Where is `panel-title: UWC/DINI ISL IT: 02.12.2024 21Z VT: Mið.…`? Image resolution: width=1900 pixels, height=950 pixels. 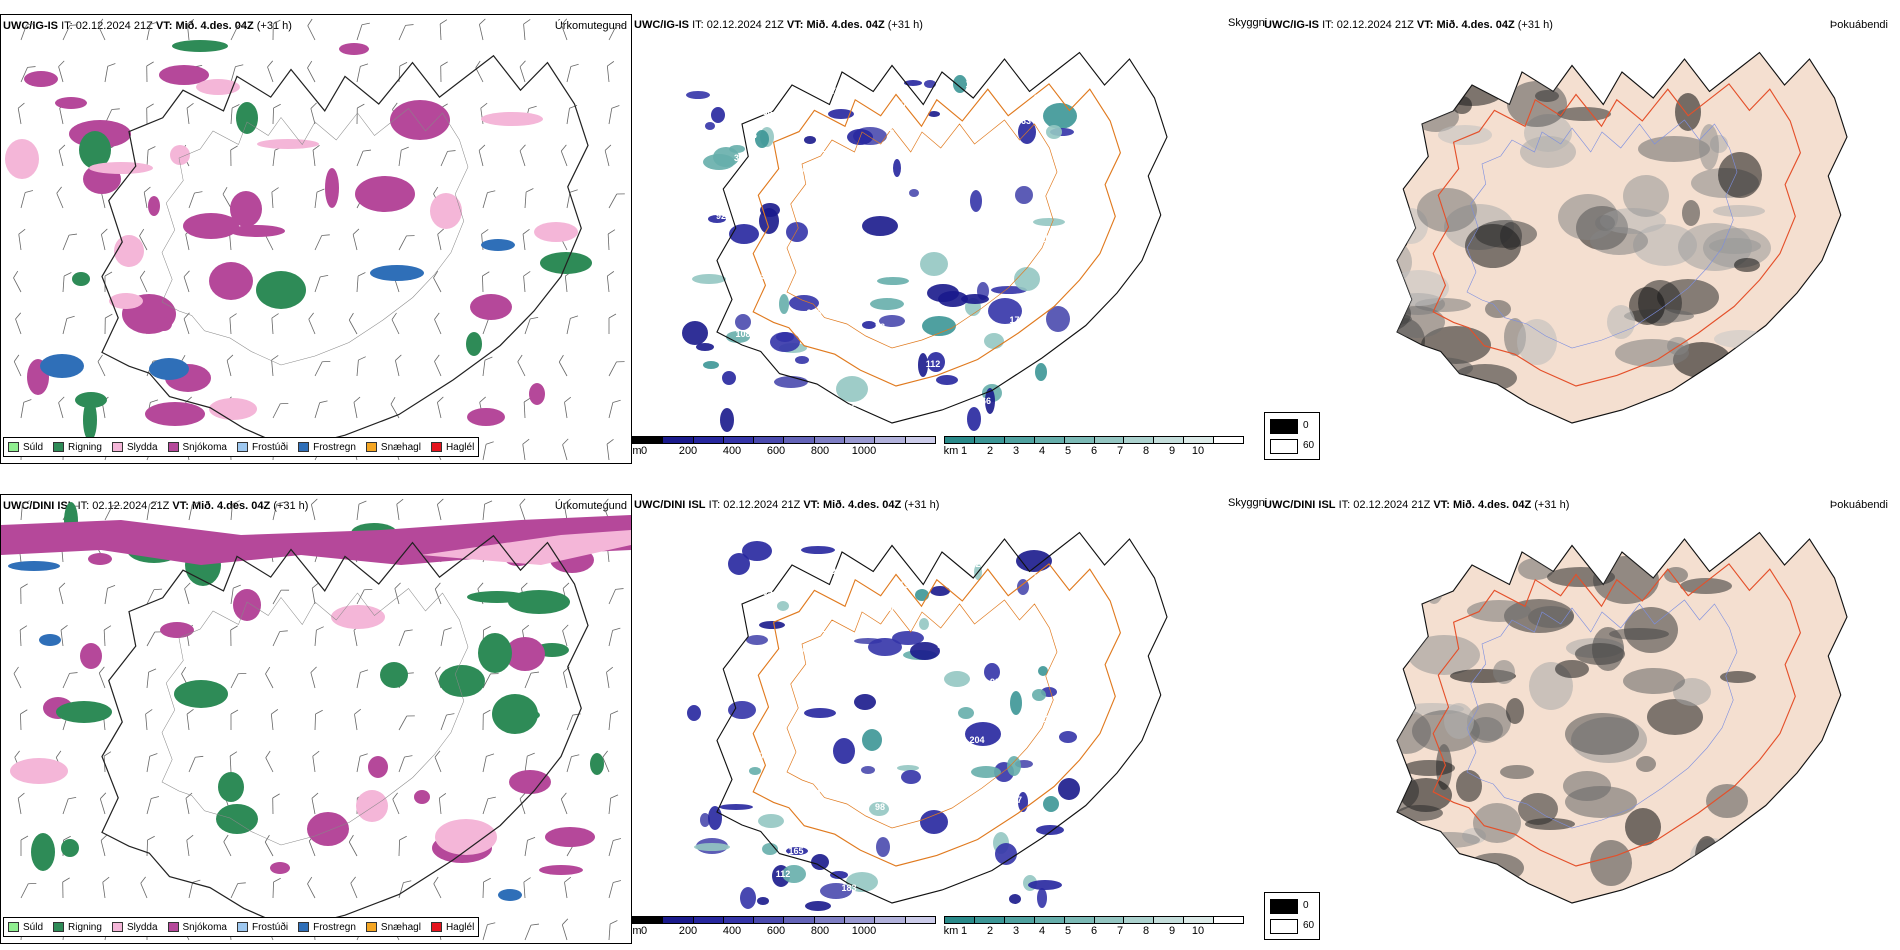
panel-title: UWC/DINI ISL IT: 02.12.2024 21Z VT: Mið.… is located at coordinates (786, 505).